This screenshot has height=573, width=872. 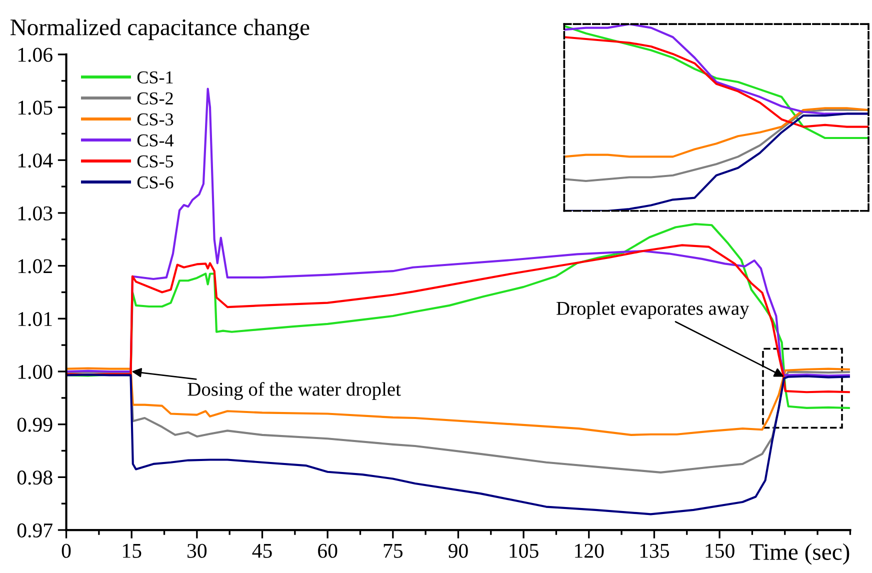 What do you see at coordinates (720, 551) in the screenshot?
I see `x-tick-label: 150` at bounding box center [720, 551].